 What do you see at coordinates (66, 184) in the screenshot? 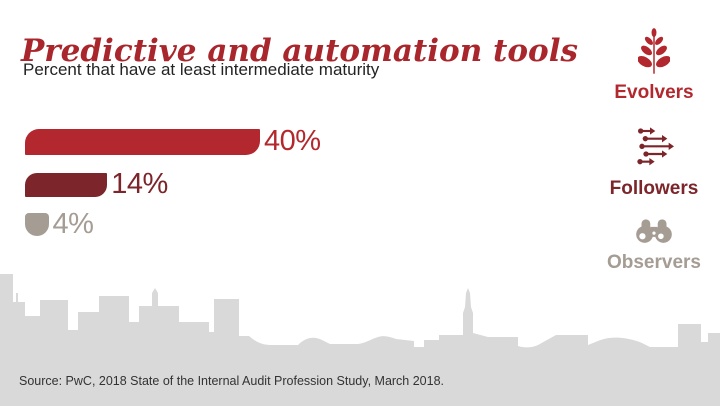
I see `bar-followers` at bounding box center [66, 184].